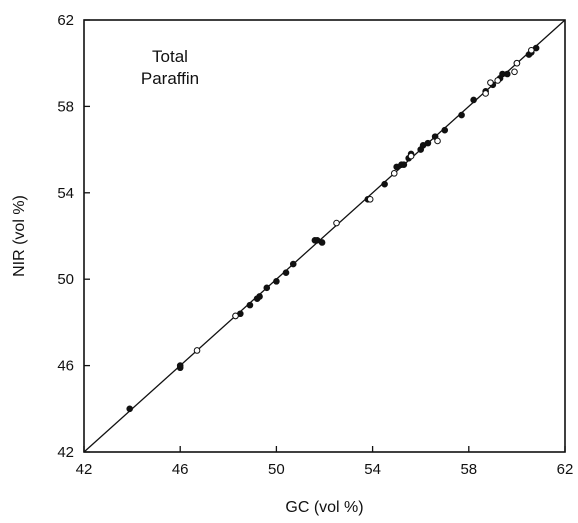 The height and width of the screenshot is (523, 578). What do you see at coordinates (324, 507) in the screenshot?
I see `x-axis-label: GC (vol %)` at bounding box center [324, 507].